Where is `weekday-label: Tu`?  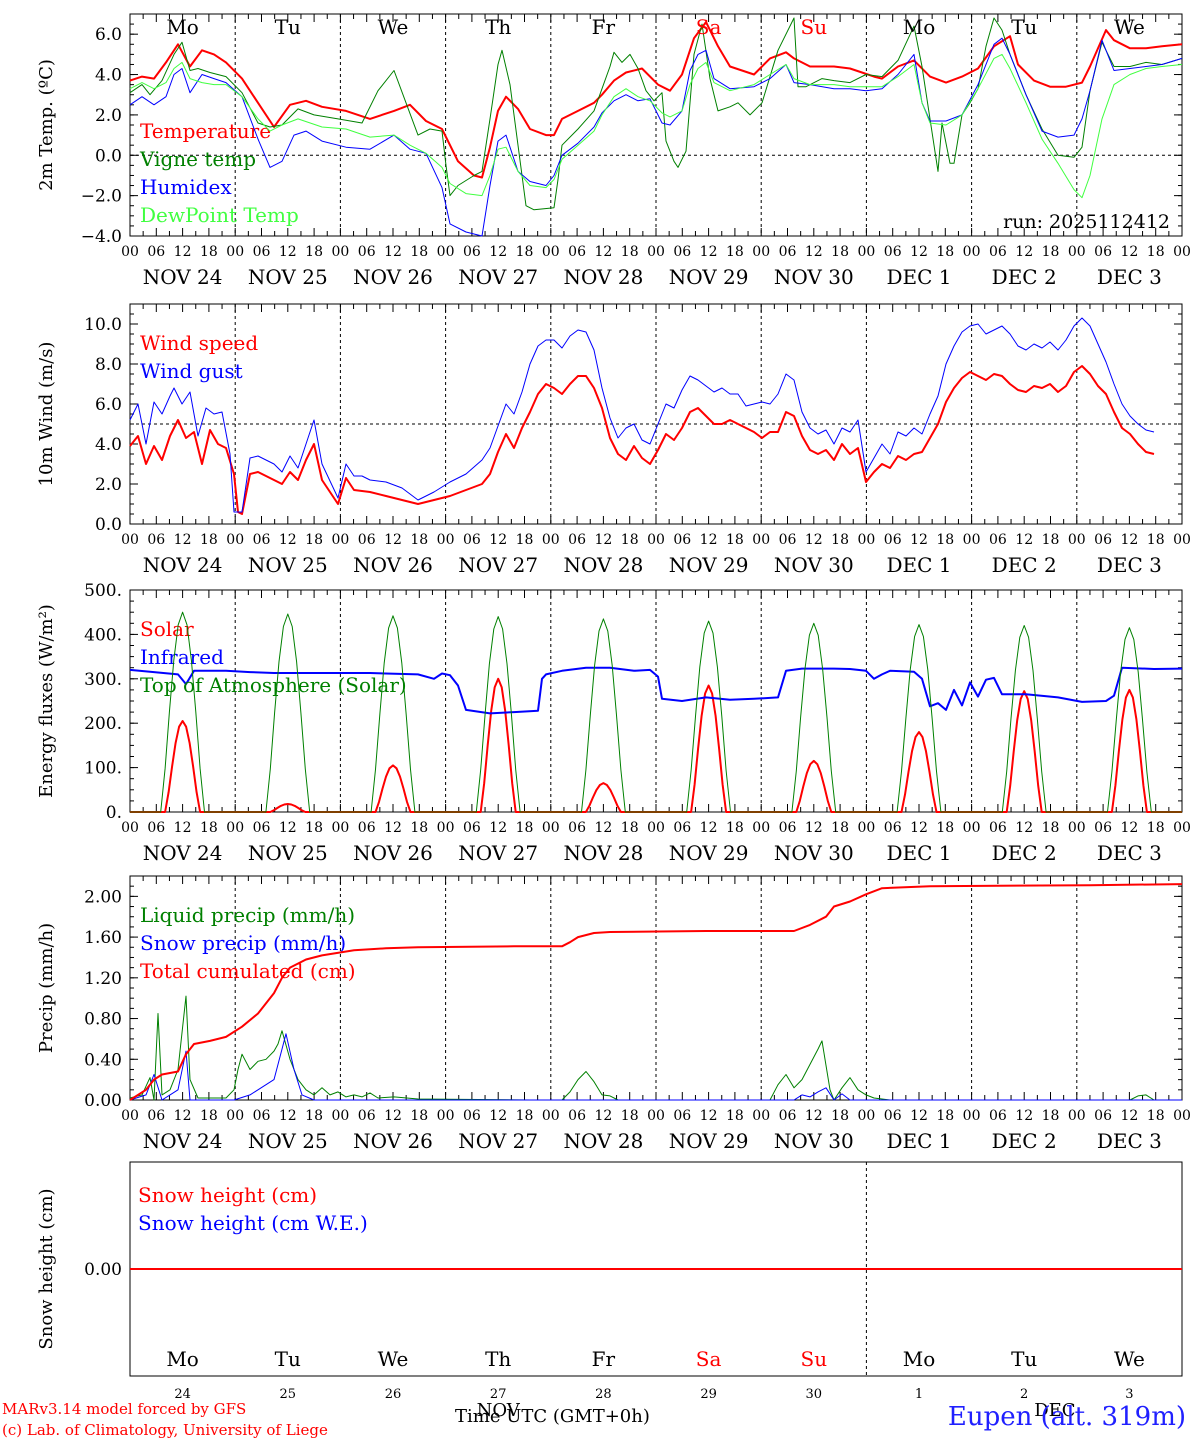
weekday-label: Tu is located at coordinates (1024, 1359).